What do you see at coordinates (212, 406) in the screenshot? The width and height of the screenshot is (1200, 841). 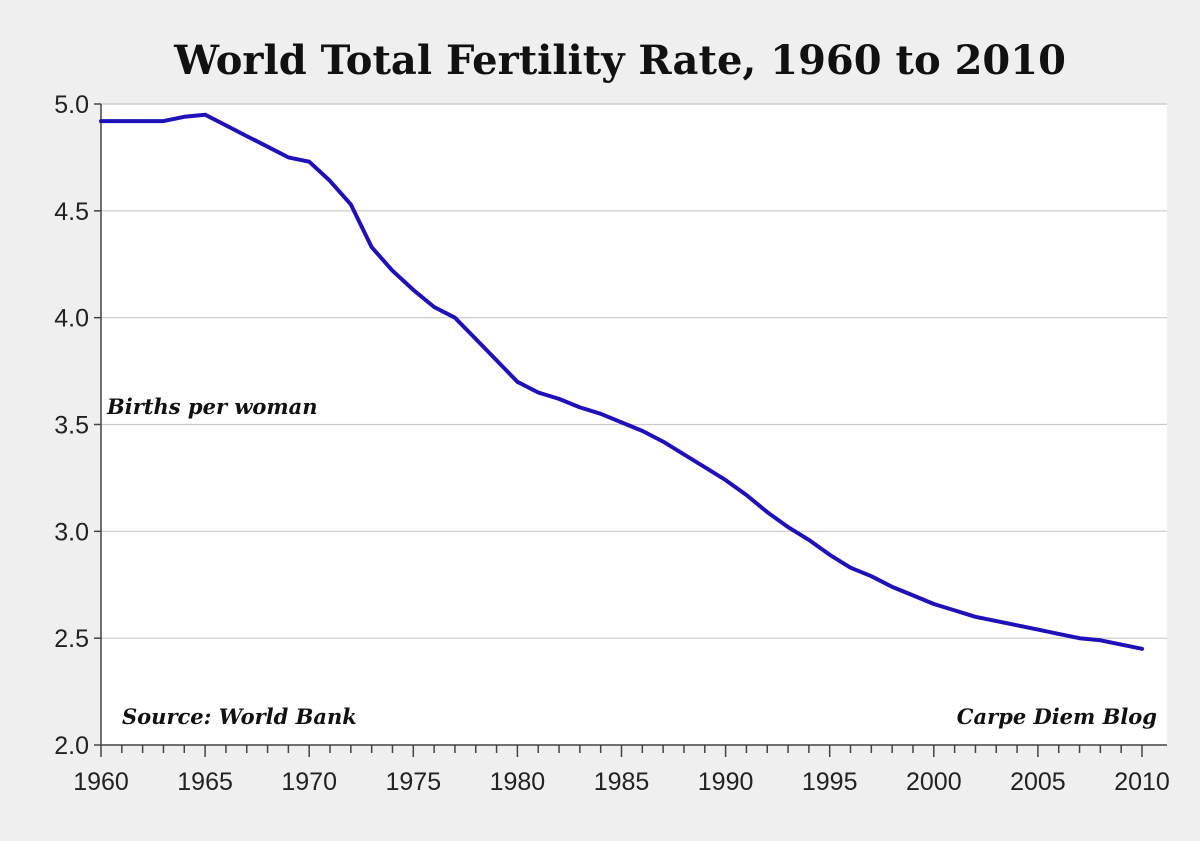 I see `y-axis-label: Births per woman` at bounding box center [212, 406].